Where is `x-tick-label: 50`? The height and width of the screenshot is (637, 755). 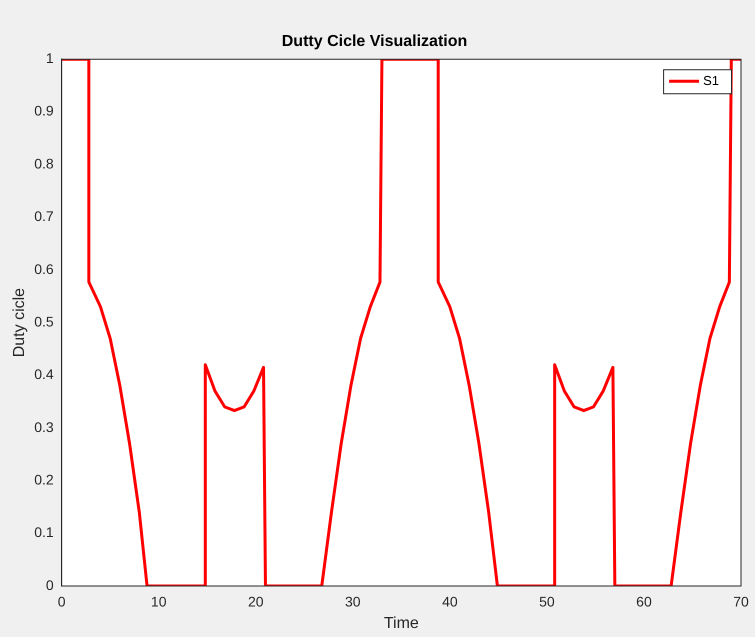
x-tick-label: 50 is located at coordinates (547, 601).